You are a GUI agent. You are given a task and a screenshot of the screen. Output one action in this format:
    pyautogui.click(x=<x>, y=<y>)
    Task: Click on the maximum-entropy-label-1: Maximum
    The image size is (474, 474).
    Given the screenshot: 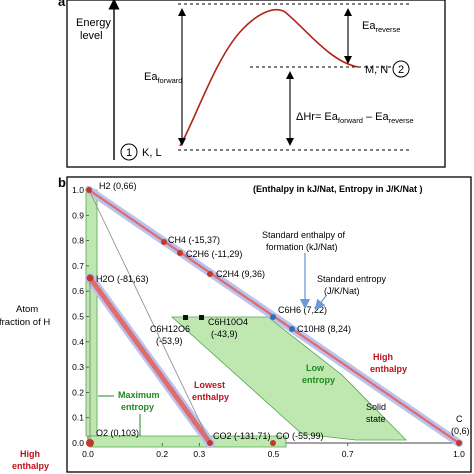 What is the action you would take?
    pyautogui.click(x=139, y=395)
    